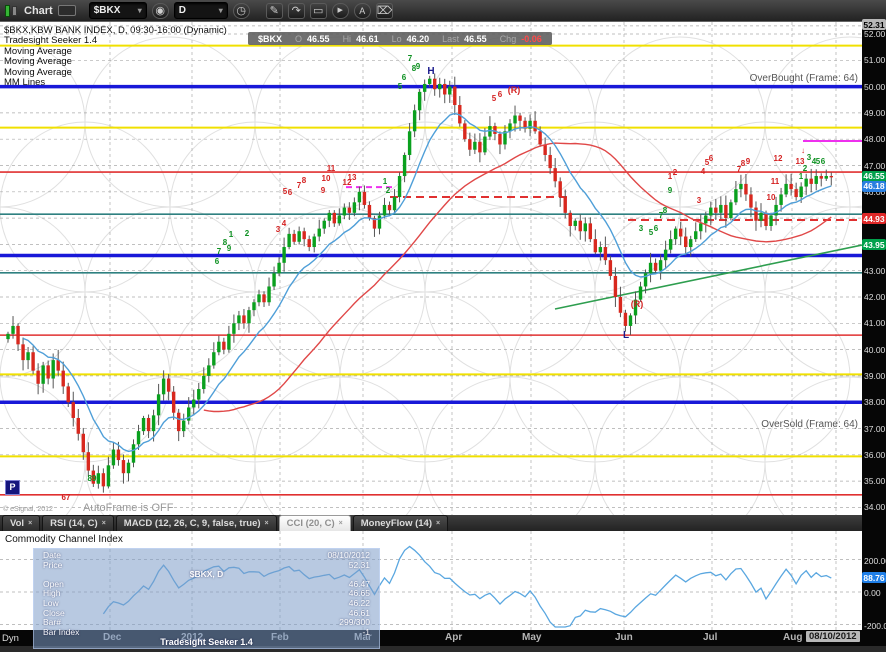  I want to click on curve-tool-button: ↷, so click(296, 10).